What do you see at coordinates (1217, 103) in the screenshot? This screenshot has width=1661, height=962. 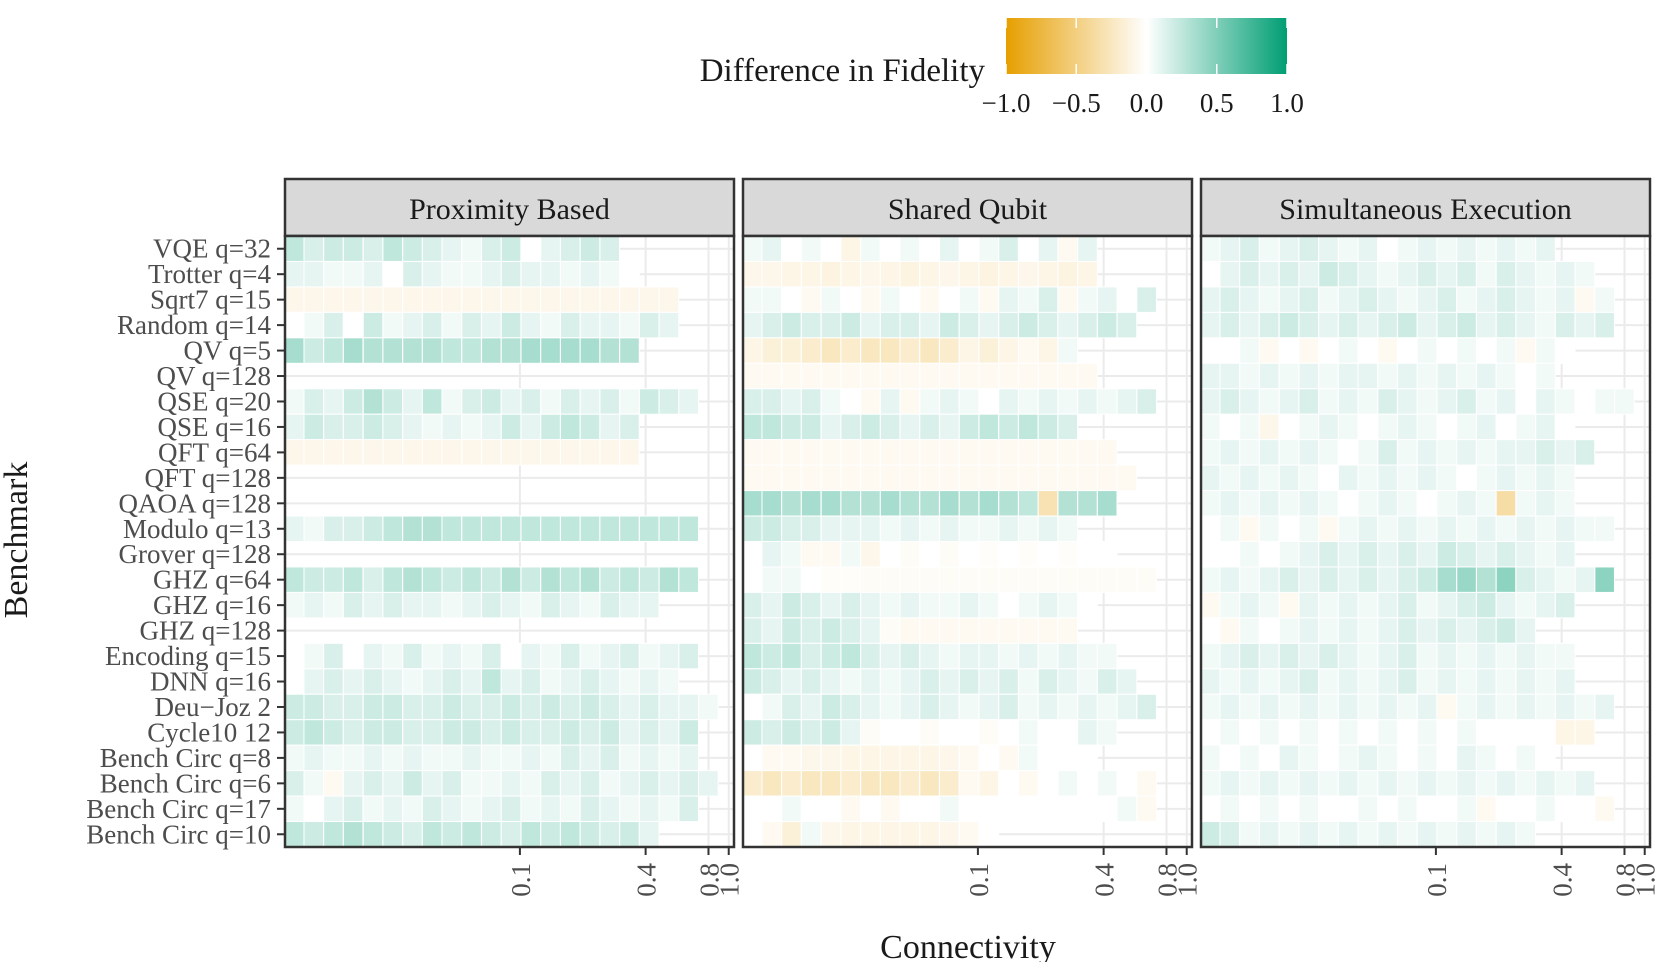 I see `legend-tick-label: 0.5` at bounding box center [1217, 103].